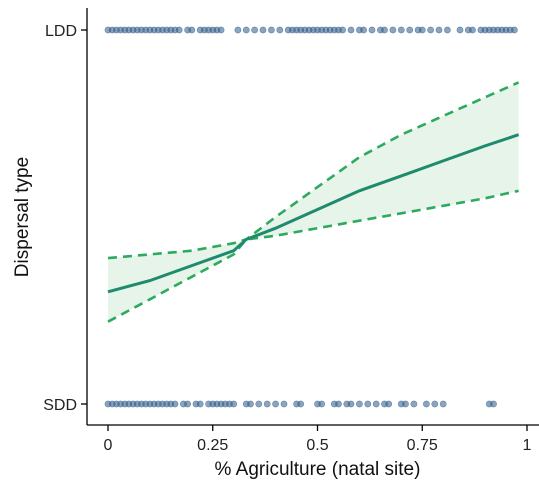 The image size is (539, 488). What do you see at coordinates (318, 469) in the screenshot?
I see `x-axis-title: % Agriculture (natal site)` at bounding box center [318, 469].